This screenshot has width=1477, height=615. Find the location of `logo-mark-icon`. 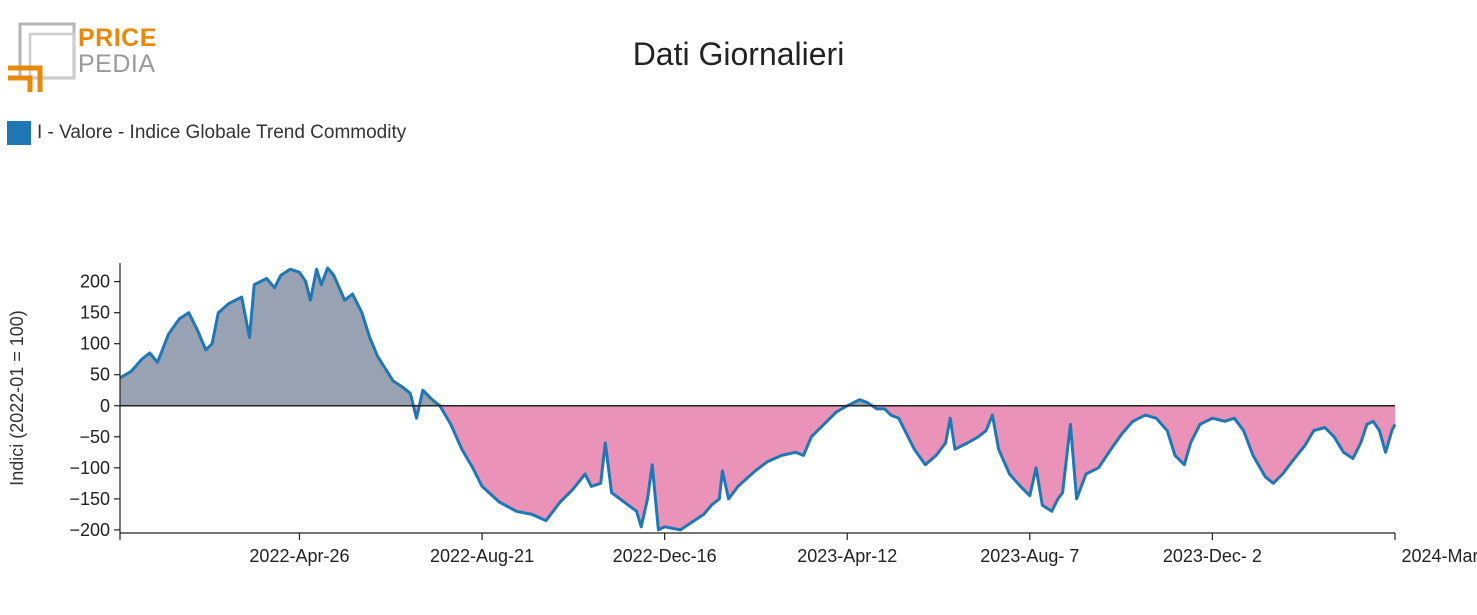

logo-mark-icon is located at coordinates (42, 57).